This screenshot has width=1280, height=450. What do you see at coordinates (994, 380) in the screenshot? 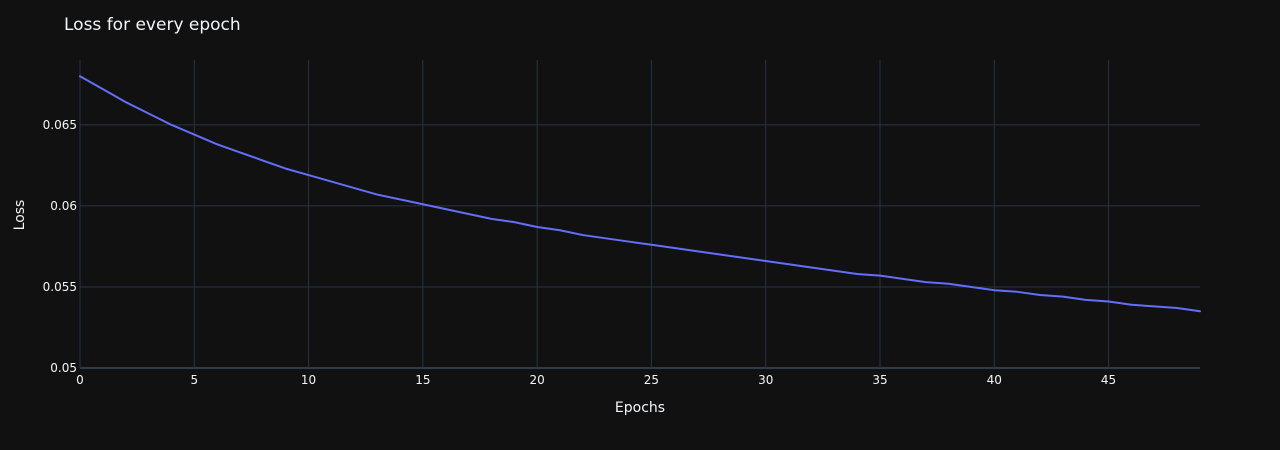
I see `x-tick-label: 40` at bounding box center [994, 380].